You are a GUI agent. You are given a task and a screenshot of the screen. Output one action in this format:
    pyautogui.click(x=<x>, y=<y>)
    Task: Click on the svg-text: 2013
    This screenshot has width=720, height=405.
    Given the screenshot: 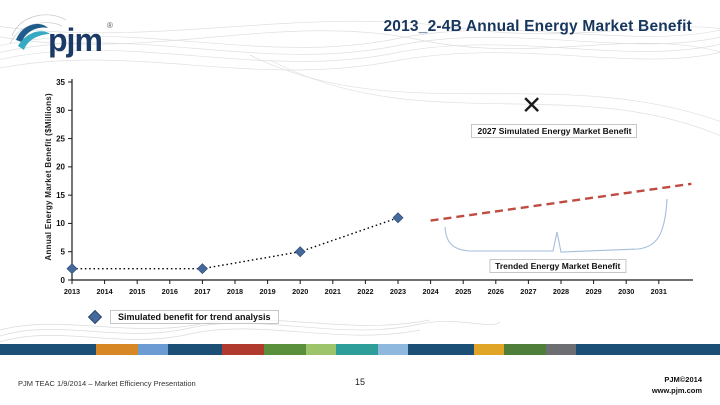 What is the action you would take?
    pyautogui.click(x=72, y=291)
    